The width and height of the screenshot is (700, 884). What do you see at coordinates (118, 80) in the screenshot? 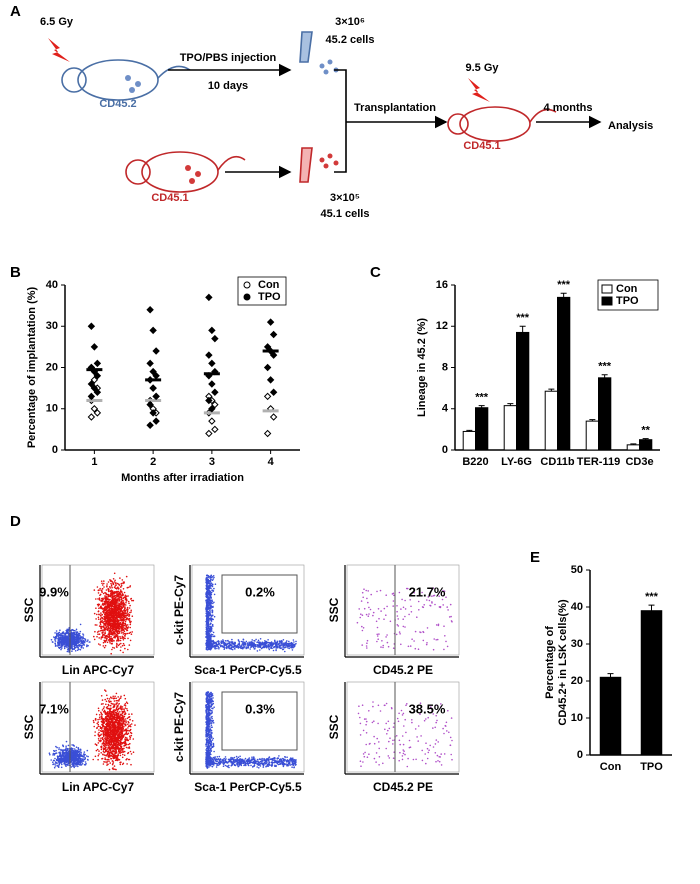
I see `mouse-donor` at bounding box center [118, 80].